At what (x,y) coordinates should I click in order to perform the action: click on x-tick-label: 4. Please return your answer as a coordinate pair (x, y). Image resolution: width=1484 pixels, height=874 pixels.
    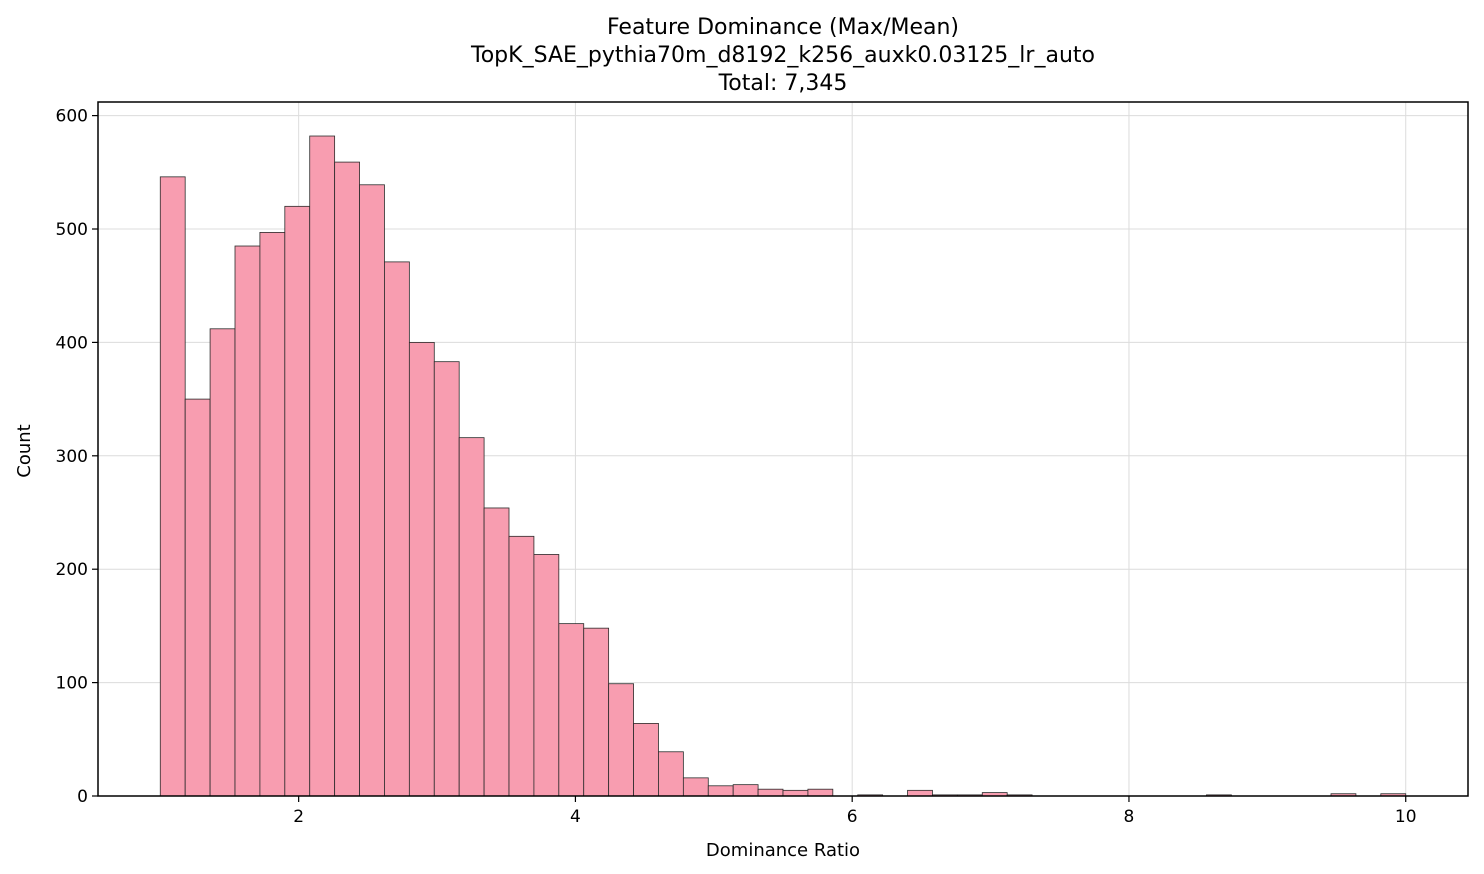
    Looking at the image, I should click on (575, 817).